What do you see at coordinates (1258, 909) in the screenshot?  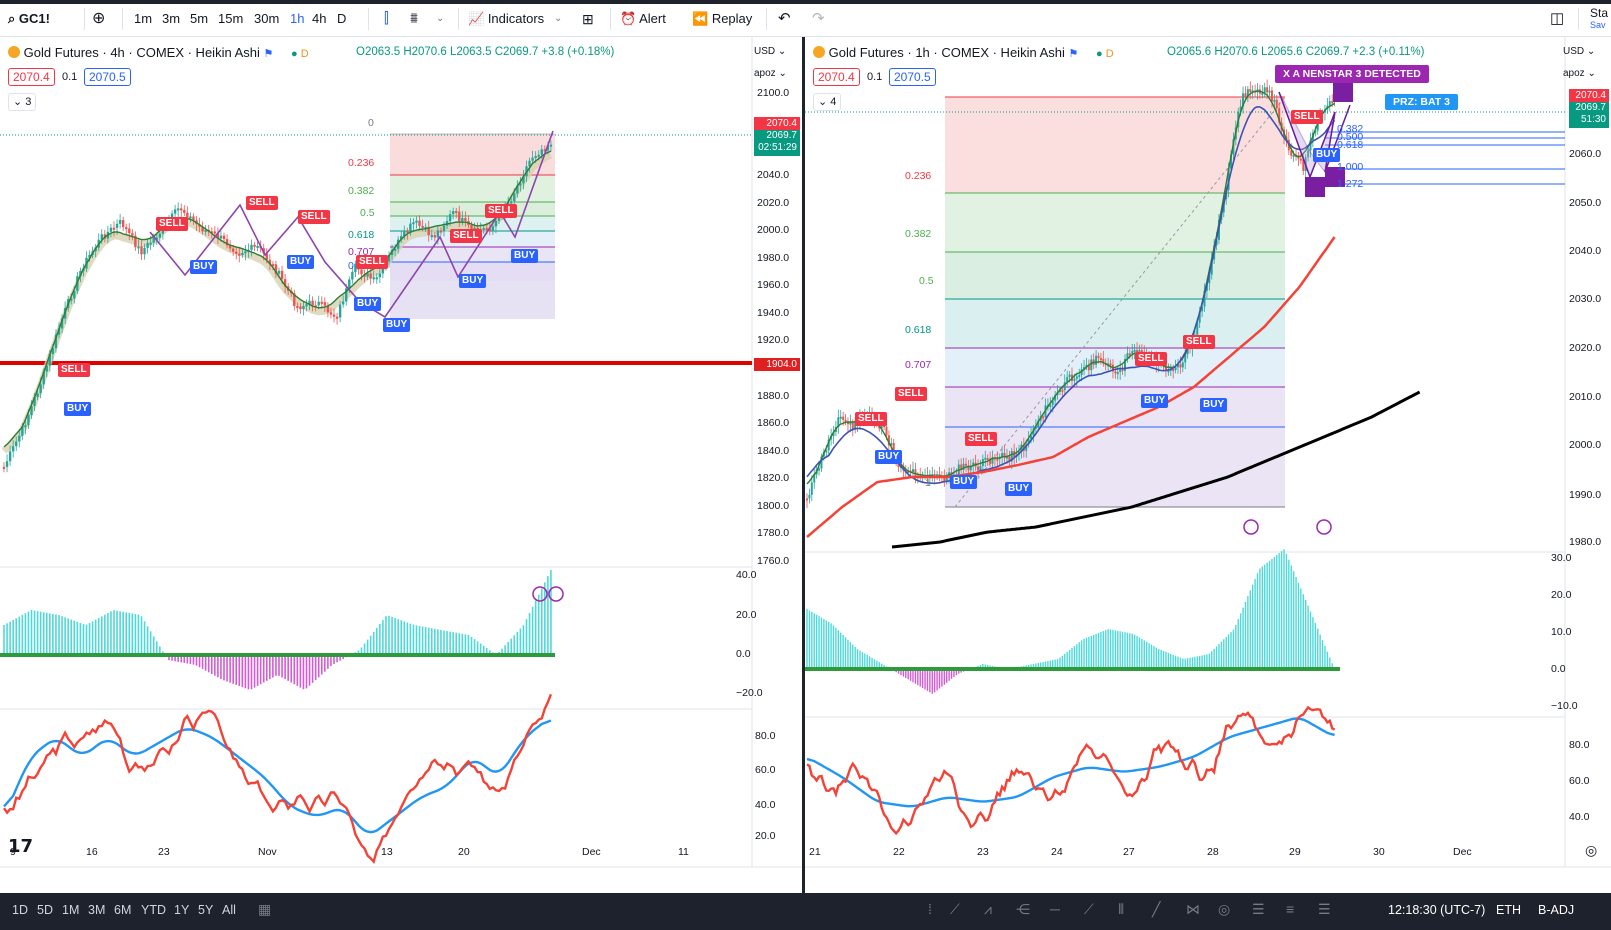 I see `fib-tool-icon: ☰` at bounding box center [1258, 909].